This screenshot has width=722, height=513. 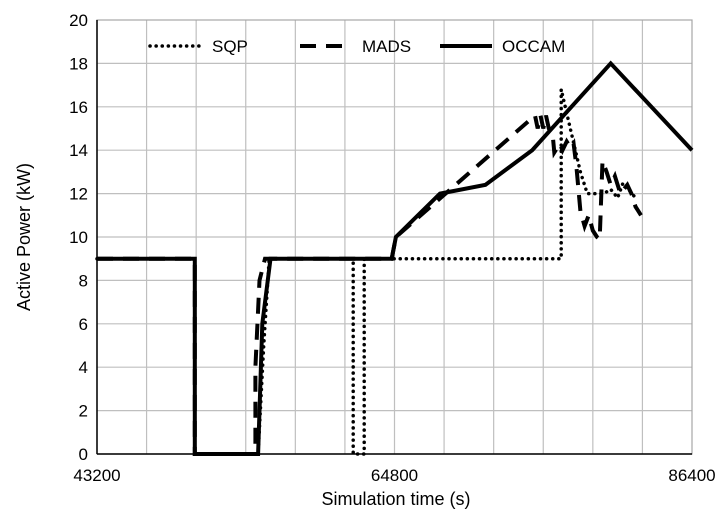 I want to click on y-tick-label-6: 12, so click(x=78, y=194).